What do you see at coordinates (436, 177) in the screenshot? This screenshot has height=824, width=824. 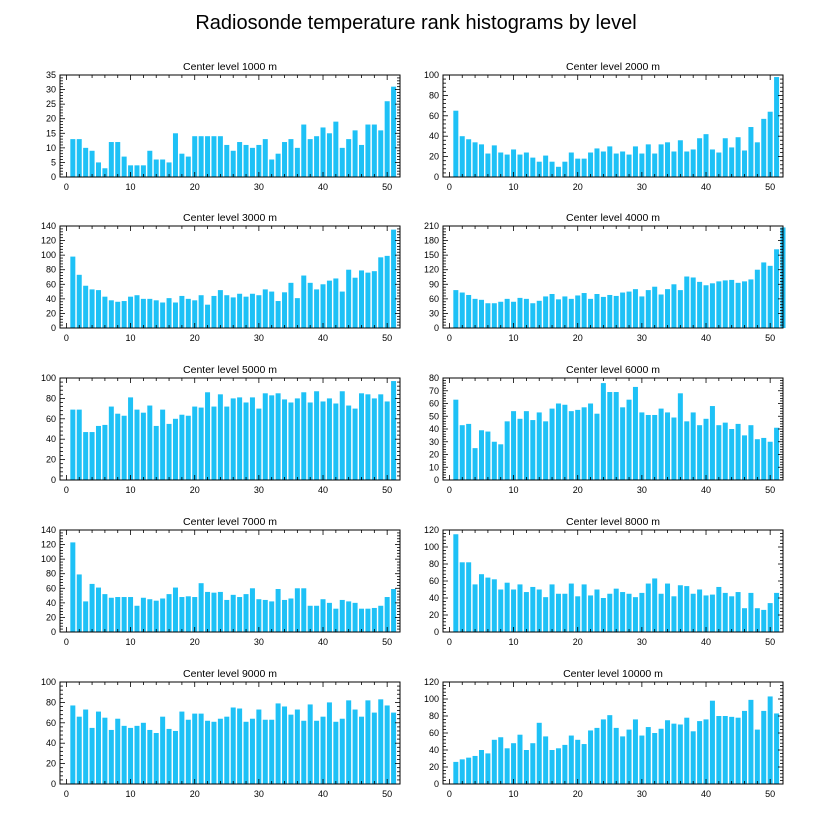 I see `y-tick-label: 0` at bounding box center [436, 177].